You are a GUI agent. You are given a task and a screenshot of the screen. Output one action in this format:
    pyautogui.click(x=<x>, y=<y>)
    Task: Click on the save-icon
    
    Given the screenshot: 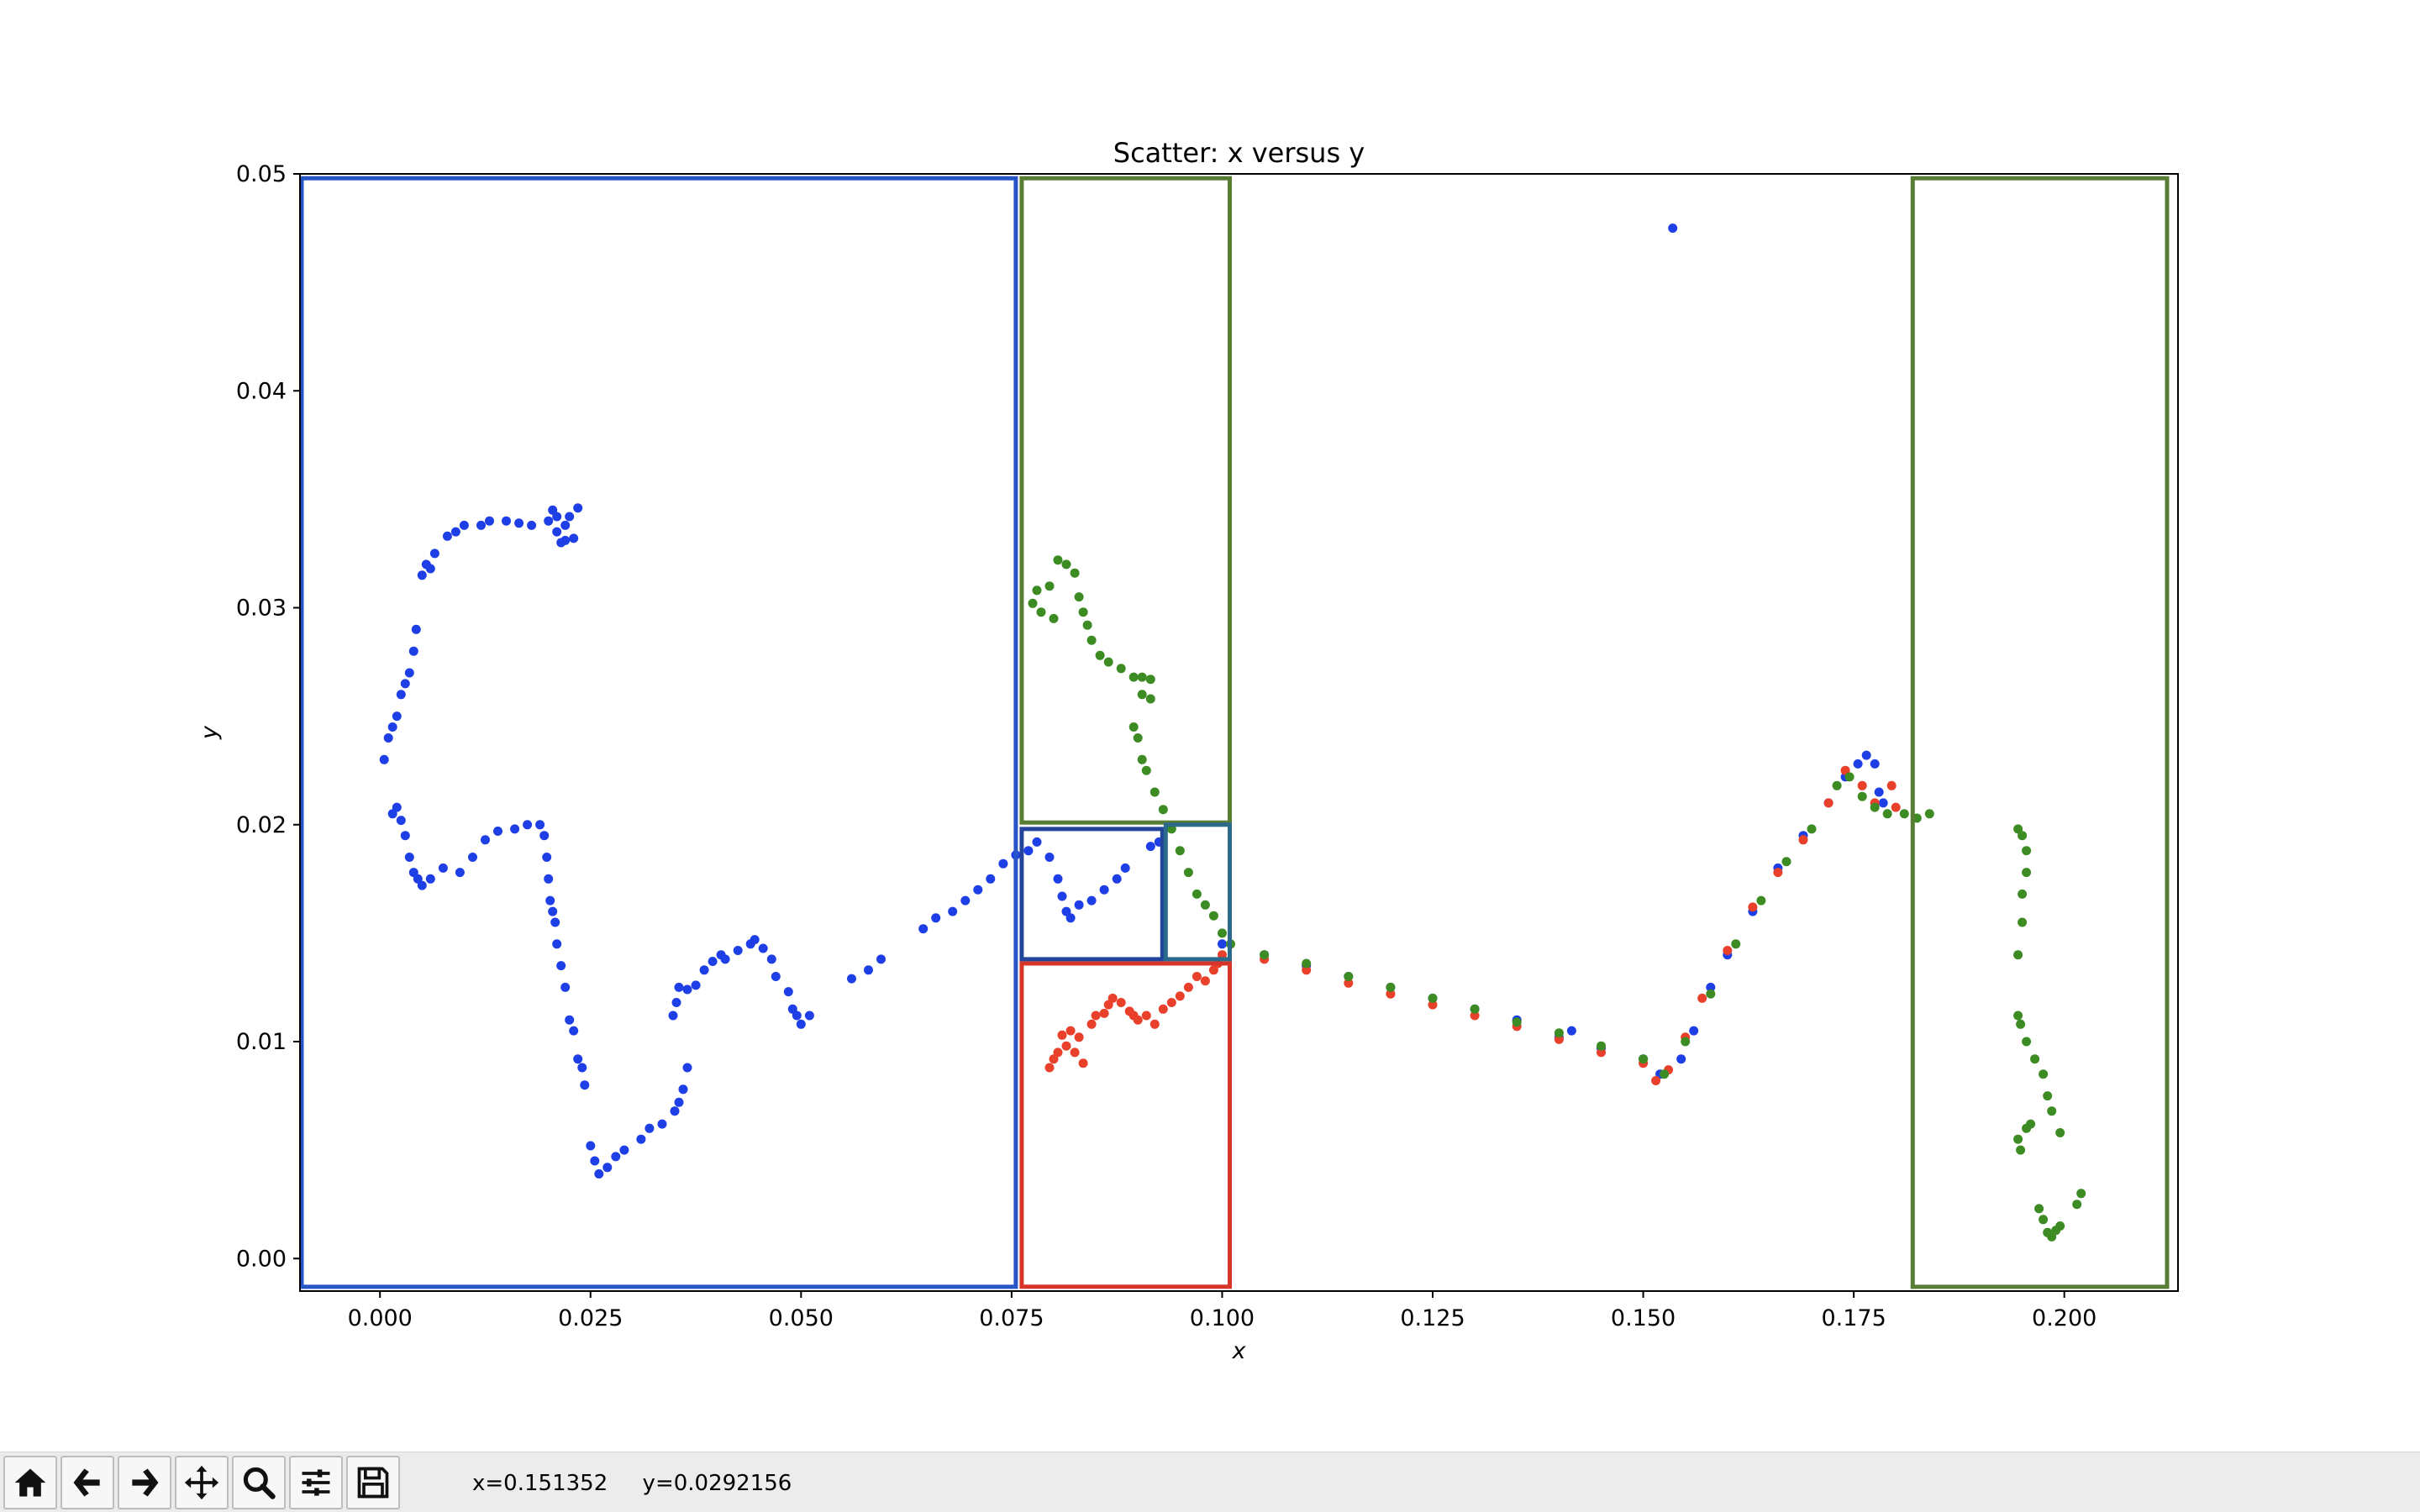 What is the action you would take?
    pyautogui.click(x=373, y=1483)
    